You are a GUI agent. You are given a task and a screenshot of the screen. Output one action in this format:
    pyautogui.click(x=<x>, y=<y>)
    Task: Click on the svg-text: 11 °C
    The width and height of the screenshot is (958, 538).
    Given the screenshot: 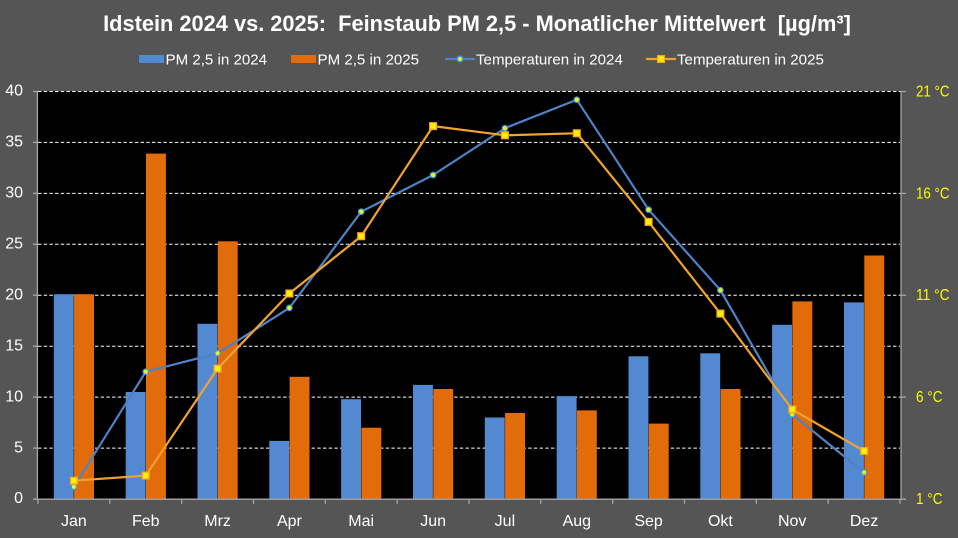 What is the action you would take?
    pyautogui.click(x=933, y=295)
    